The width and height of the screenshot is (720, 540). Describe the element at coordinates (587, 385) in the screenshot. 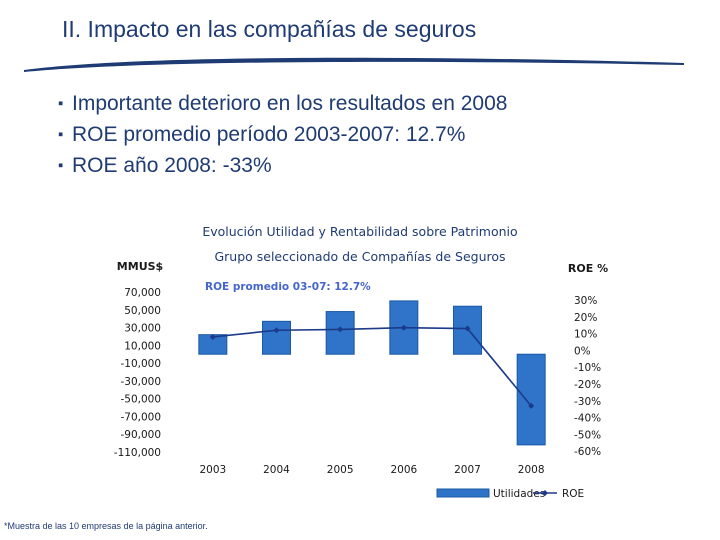

I see `y2-tick-label: -20%` at that location.